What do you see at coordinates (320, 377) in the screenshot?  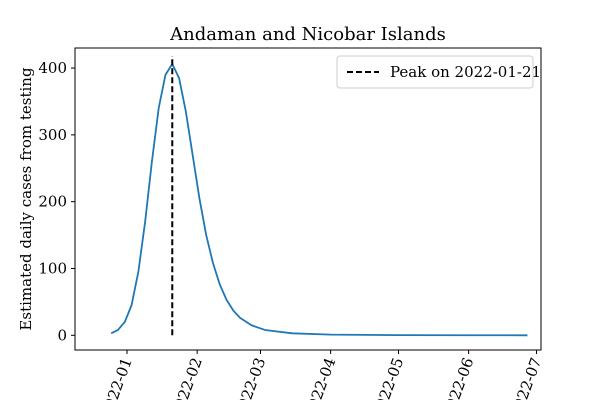 I see `x-tick-label: 2022-04` at bounding box center [320, 377].